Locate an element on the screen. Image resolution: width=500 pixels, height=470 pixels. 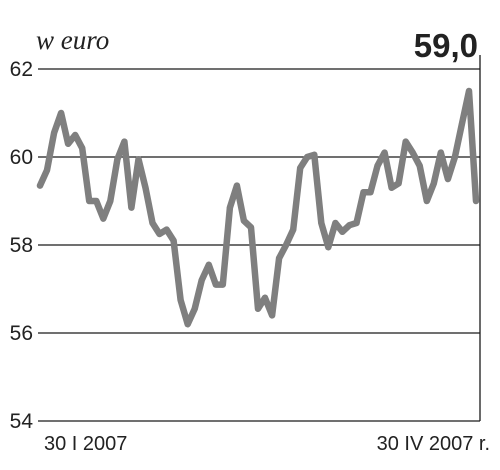
y-tick-label: 56 is located at coordinates (21, 333).